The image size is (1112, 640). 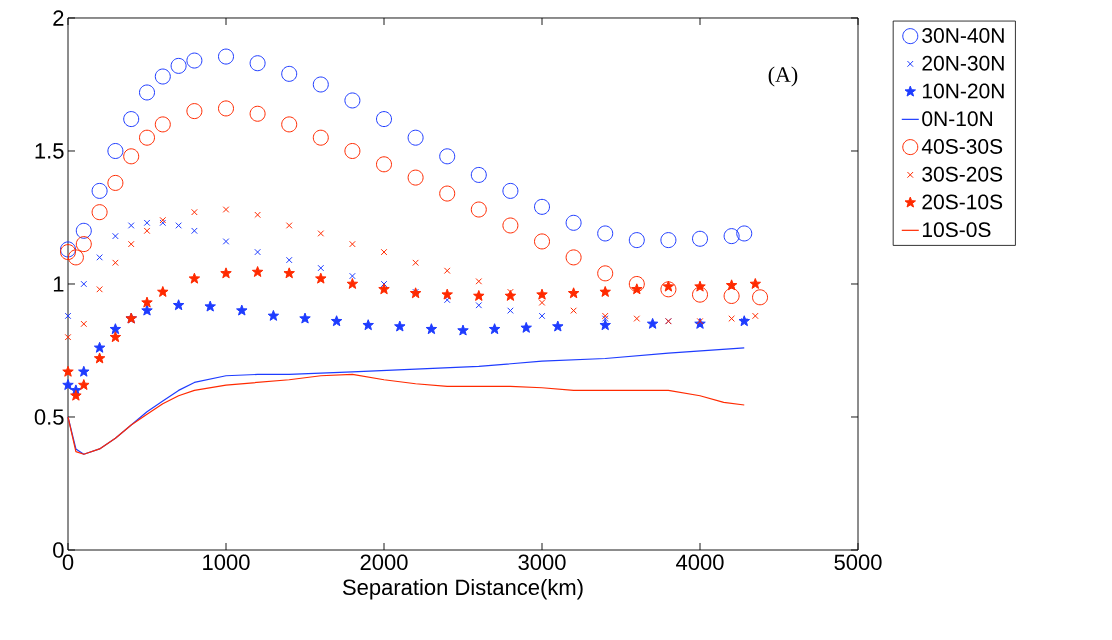 I want to click on x-tick-label: 1000, so click(x=226, y=562).